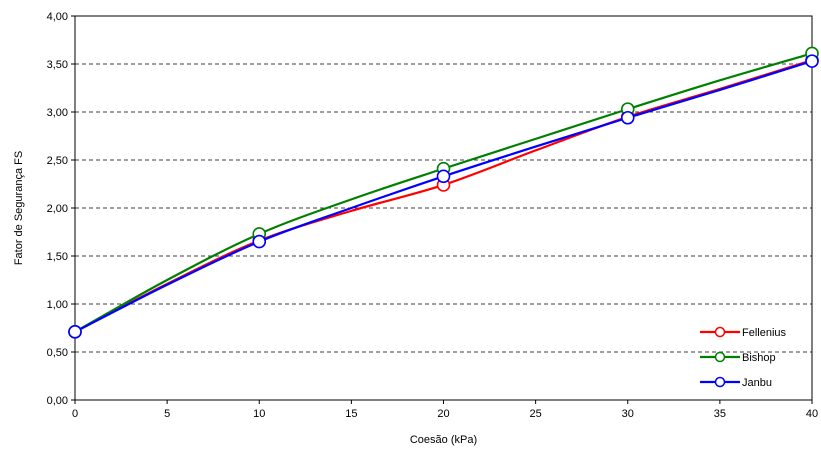 Image resolution: width=821 pixels, height=459 pixels. What do you see at coordinates (57, 113) in the screenshot?
I see `y-tick-label: 3,00` at bounding box center [57, 113].